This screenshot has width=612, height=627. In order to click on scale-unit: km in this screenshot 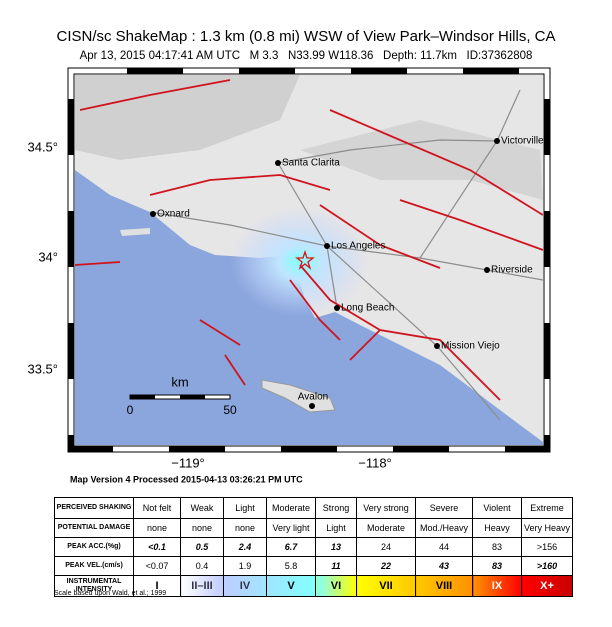, I will do `click(179, 381)`.